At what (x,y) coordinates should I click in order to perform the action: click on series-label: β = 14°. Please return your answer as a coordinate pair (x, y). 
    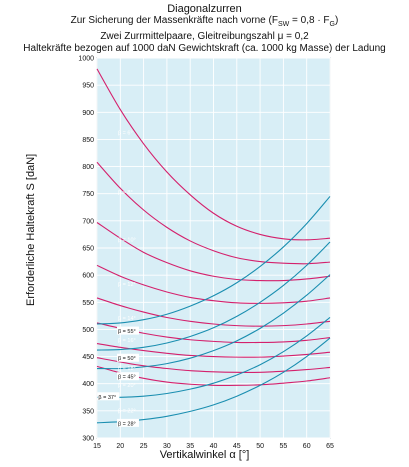
    Looking at the image, I should click on (127, 319).